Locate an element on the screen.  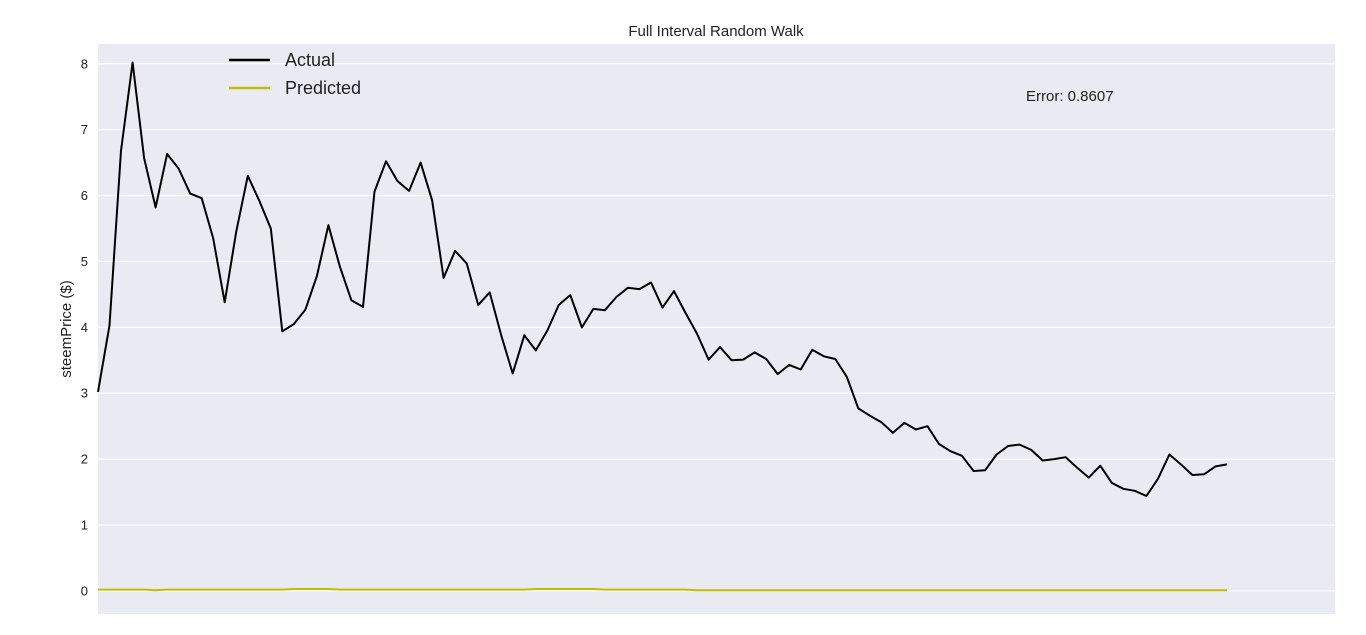
y-tick-label: 5 is located at coordinates (84, 261).